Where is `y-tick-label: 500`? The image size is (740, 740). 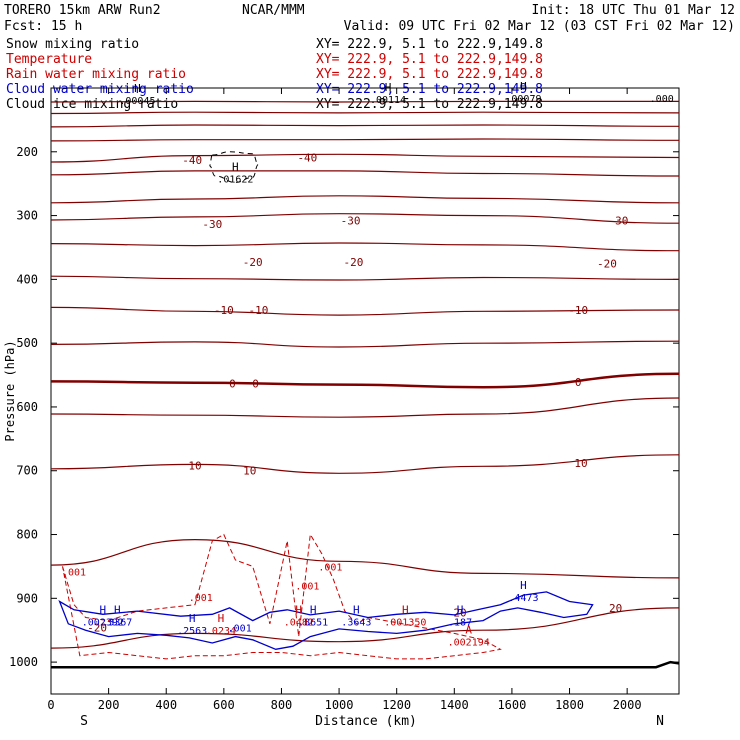
y-tick-label: 500 is located at coordinates (27, 343).